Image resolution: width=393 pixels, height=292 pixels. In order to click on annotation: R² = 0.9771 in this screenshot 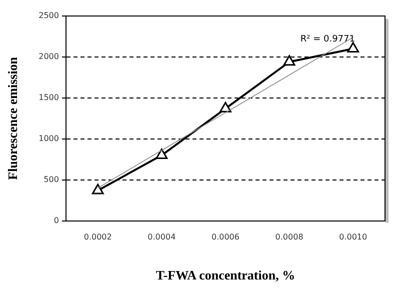, I will do `click(327, 39)`.